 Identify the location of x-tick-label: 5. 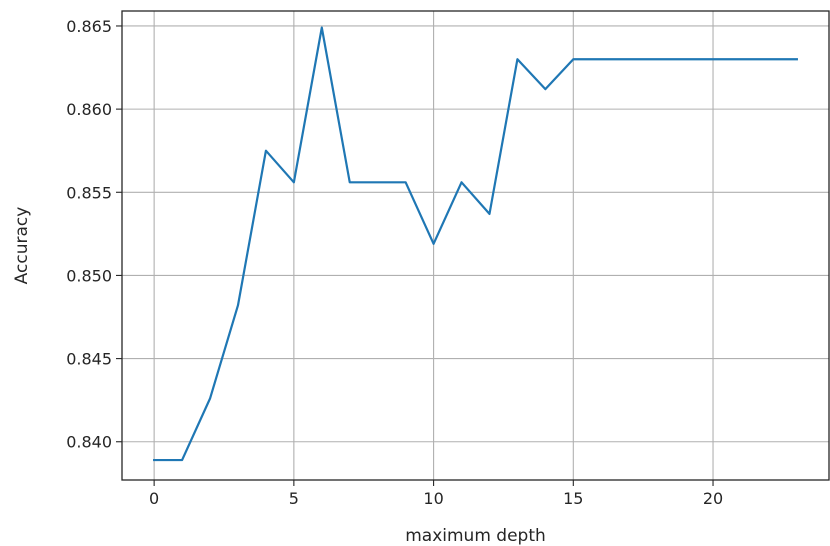
(294, 498).